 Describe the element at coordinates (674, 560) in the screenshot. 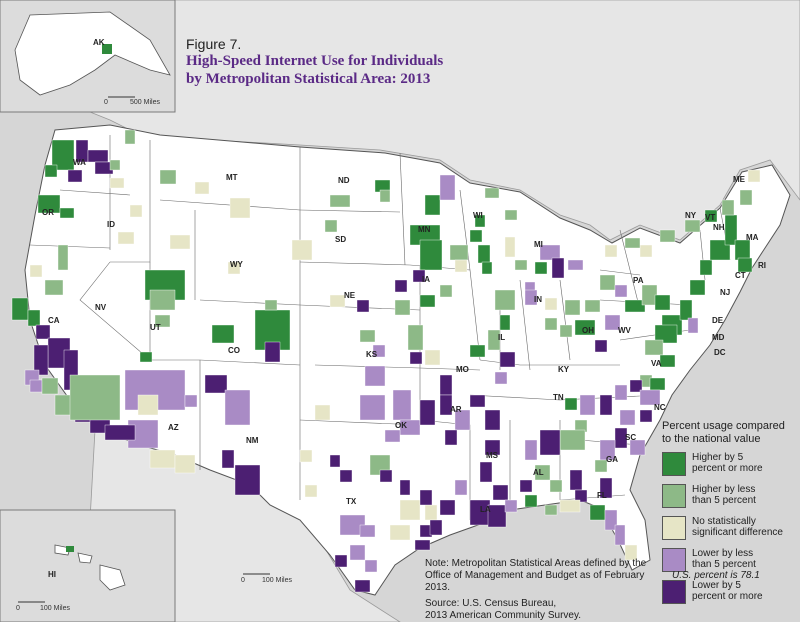

I see `legend-swatch-lowerless` at that location.